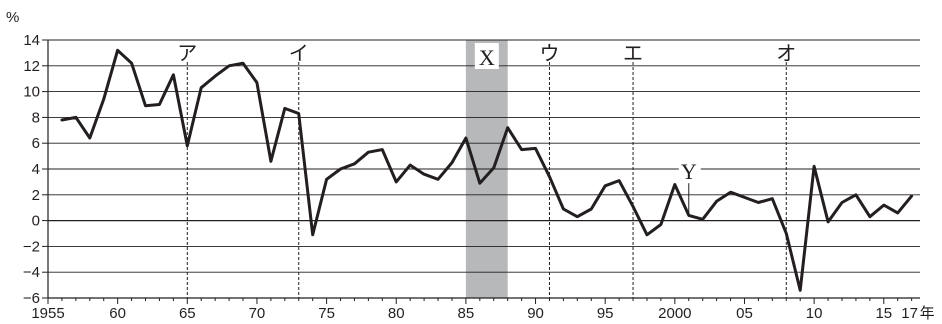 Image resolution: width=942 pixels, height=324 pixels. I want to click on x-tick-label: 90, so click(535, 313).